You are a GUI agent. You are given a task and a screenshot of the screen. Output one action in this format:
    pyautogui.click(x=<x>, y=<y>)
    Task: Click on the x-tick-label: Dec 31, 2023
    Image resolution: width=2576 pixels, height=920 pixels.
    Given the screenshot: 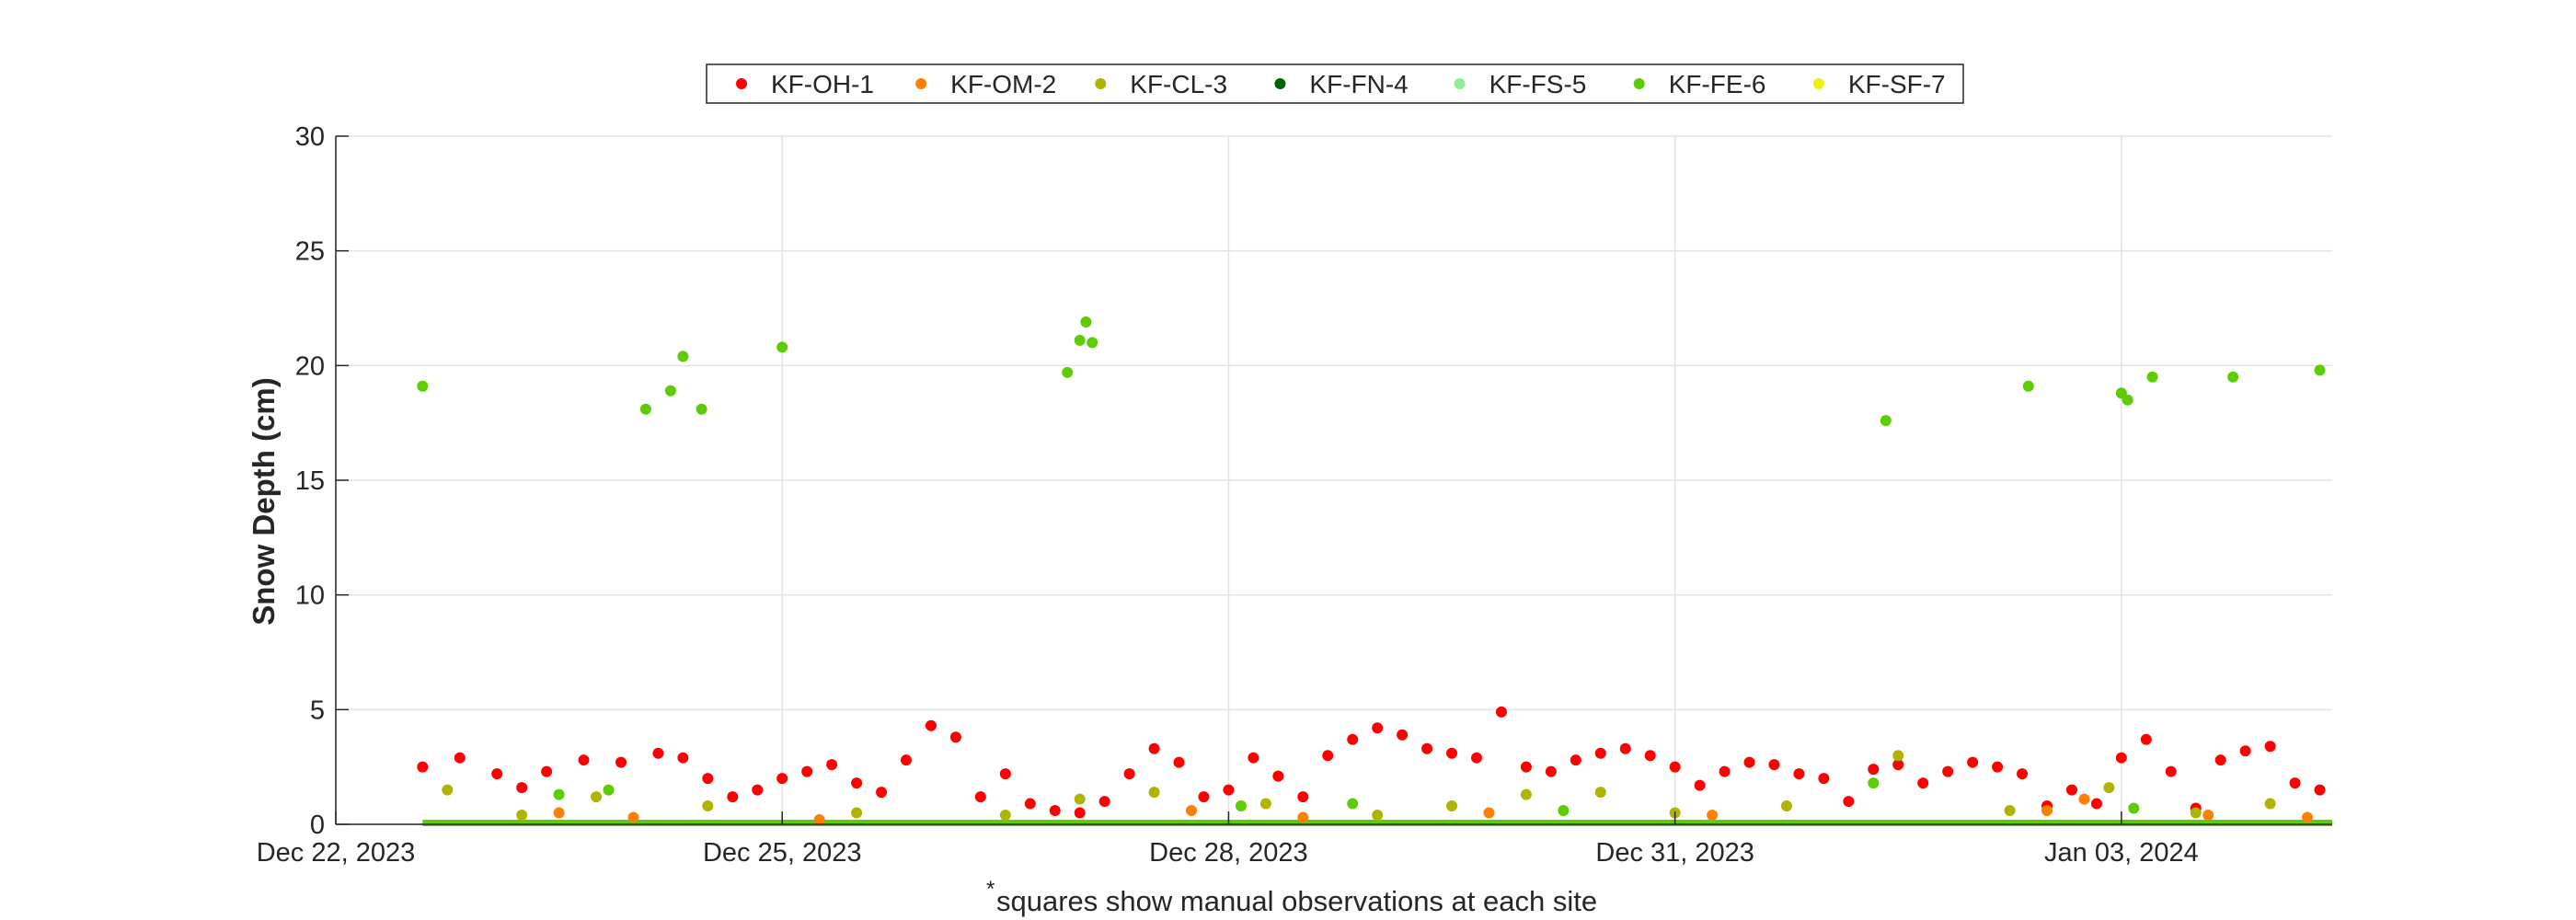 What is the action you would take?
    pyautogui.click(x=1674, y=853)
    